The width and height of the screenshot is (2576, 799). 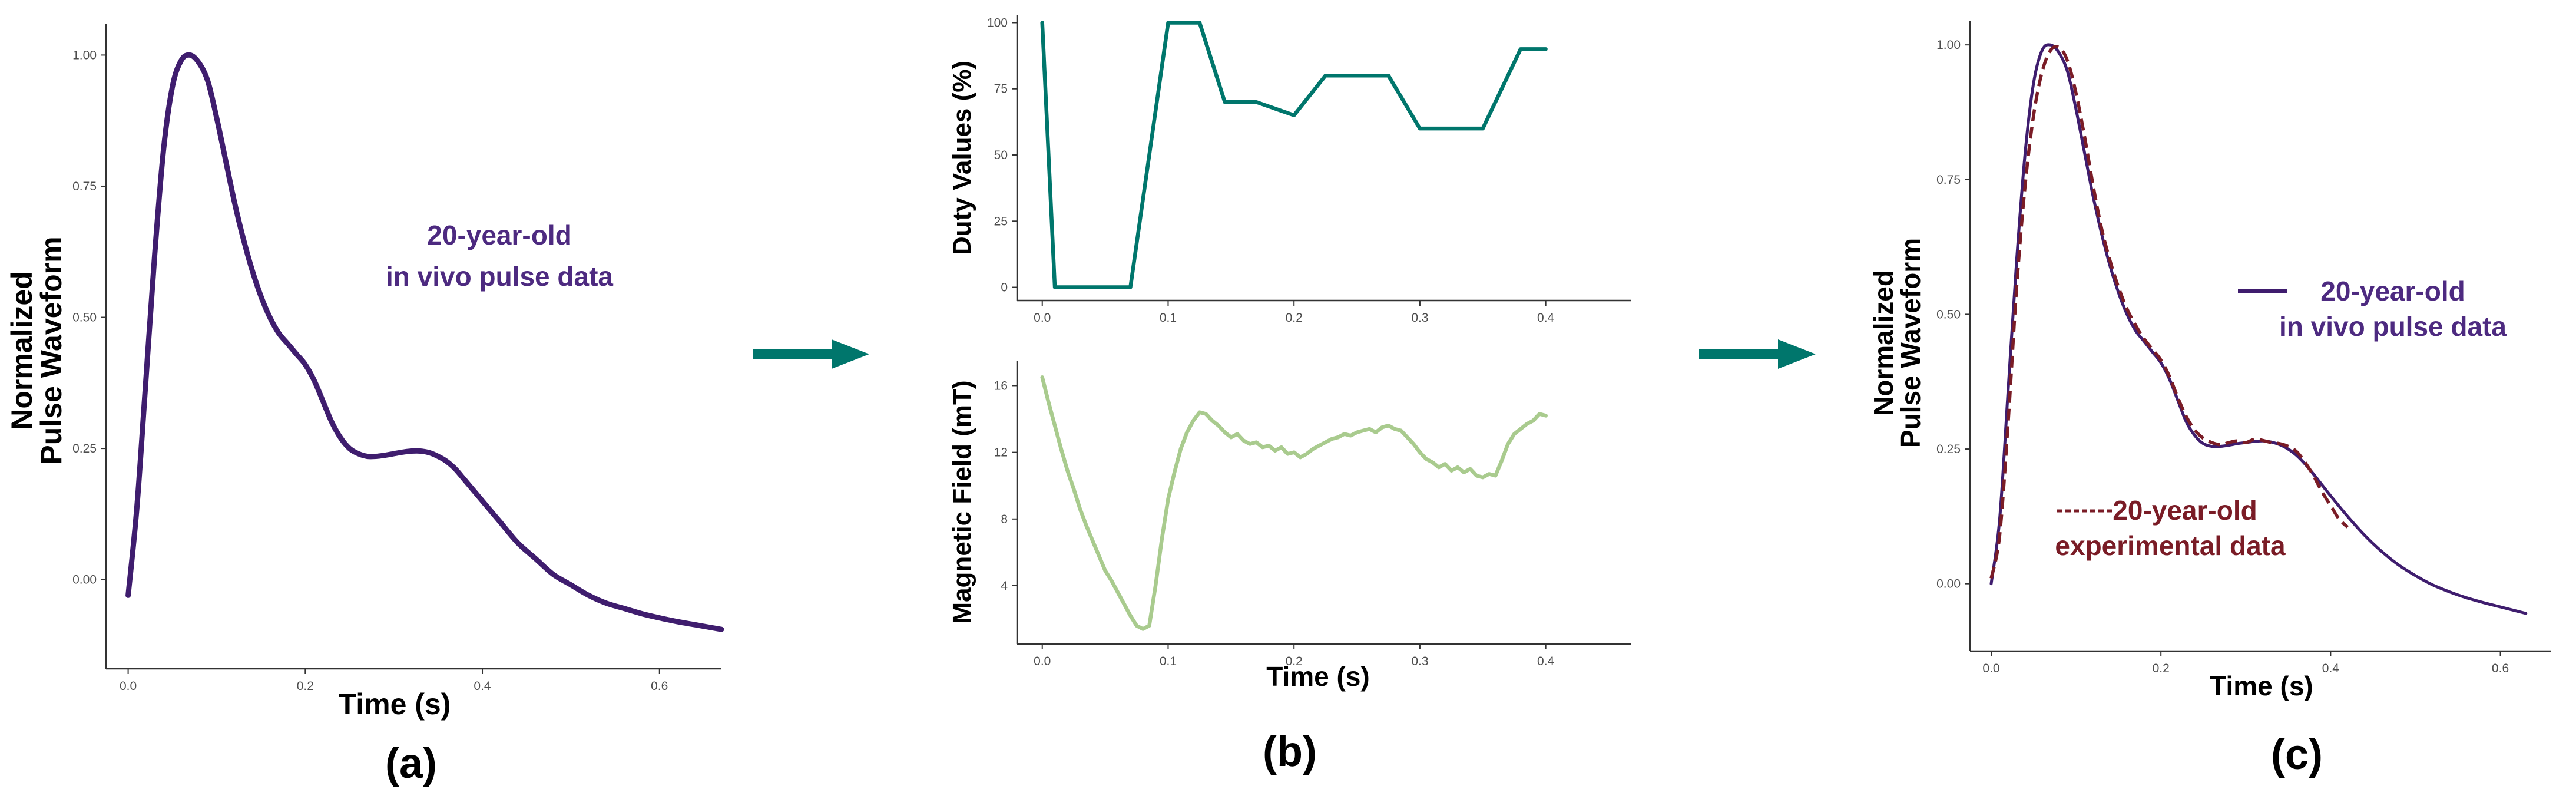 I want to click on panel-a-y-label: Normalized Pulse Waveform, so click(x=36, y=350).